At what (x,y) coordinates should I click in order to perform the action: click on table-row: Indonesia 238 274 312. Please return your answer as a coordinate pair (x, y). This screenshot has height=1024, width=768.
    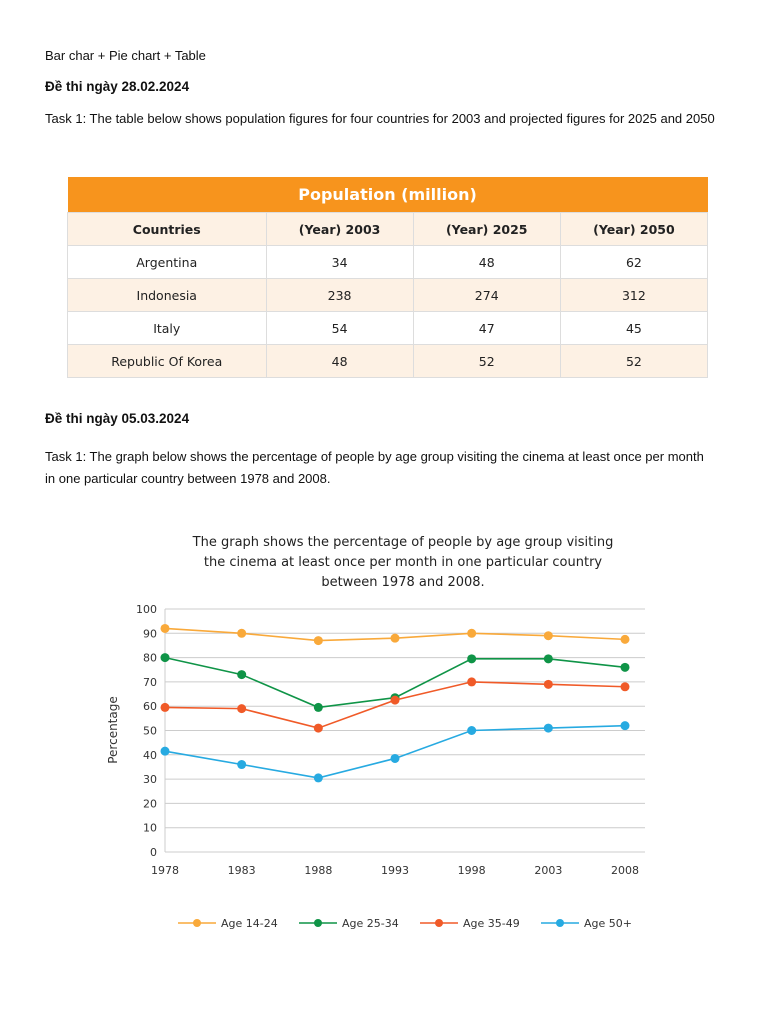
    Looking at the image, I should click on (388, 295).